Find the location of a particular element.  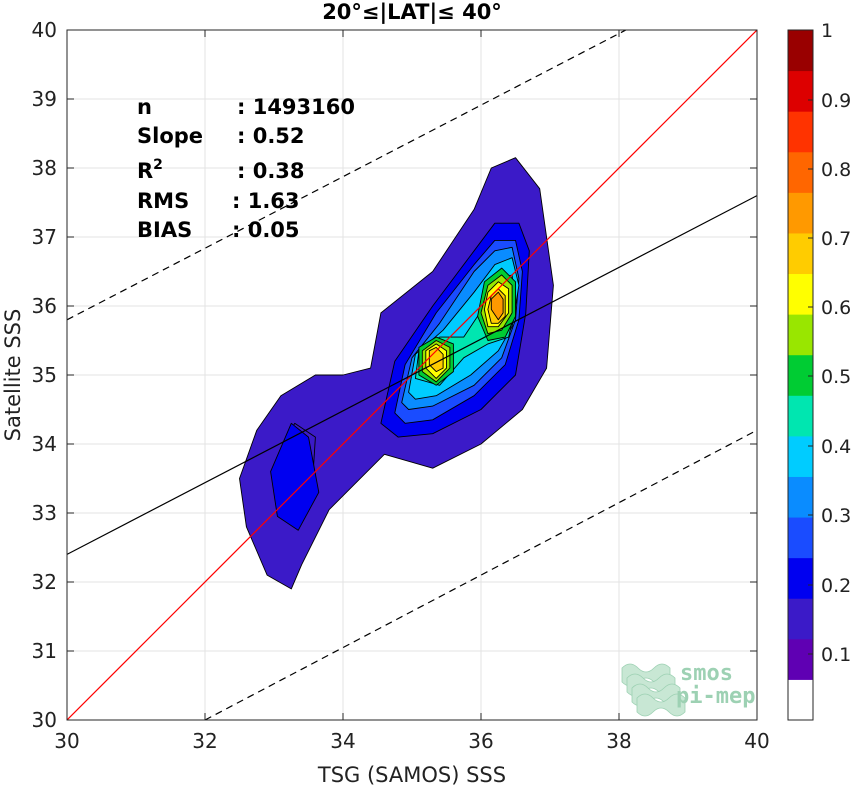

colorbar-tick-label: 0.1 is located at coordinates (836, 655).